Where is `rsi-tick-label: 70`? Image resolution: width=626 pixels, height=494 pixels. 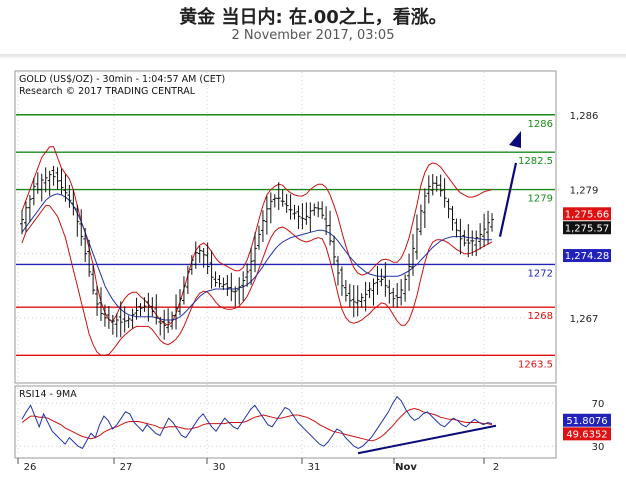 rsi-tick-label: 70 is located at coordinates (598, 404).